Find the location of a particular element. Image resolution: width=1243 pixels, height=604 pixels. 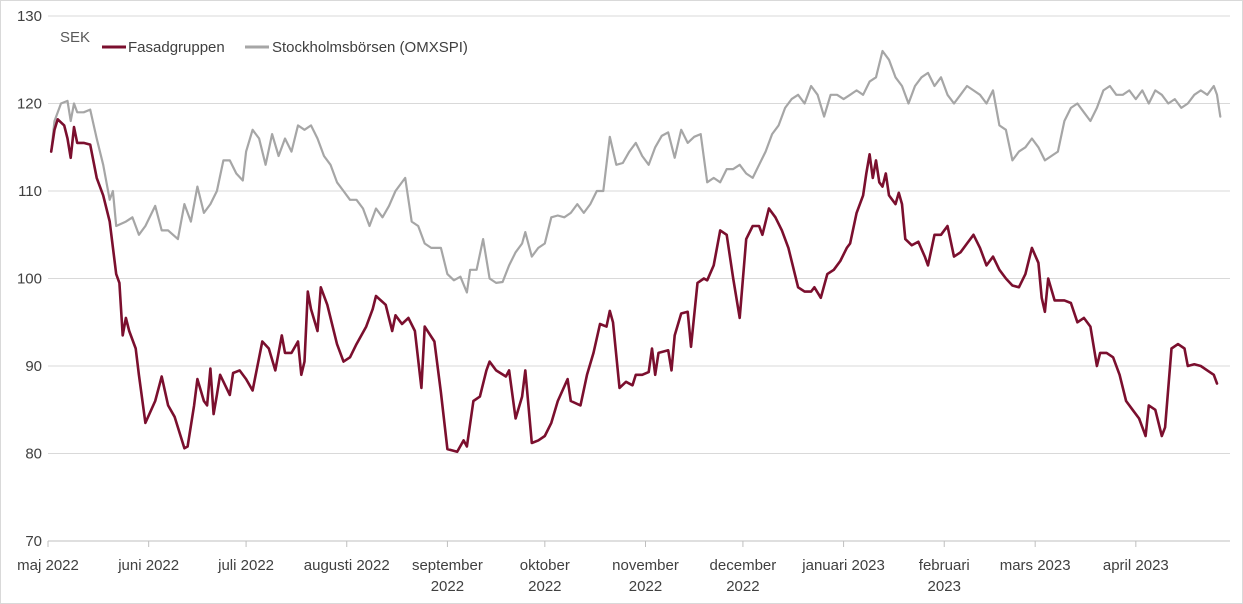

x-tick-label: augusti 2022 is located at coordinates (347, 565).